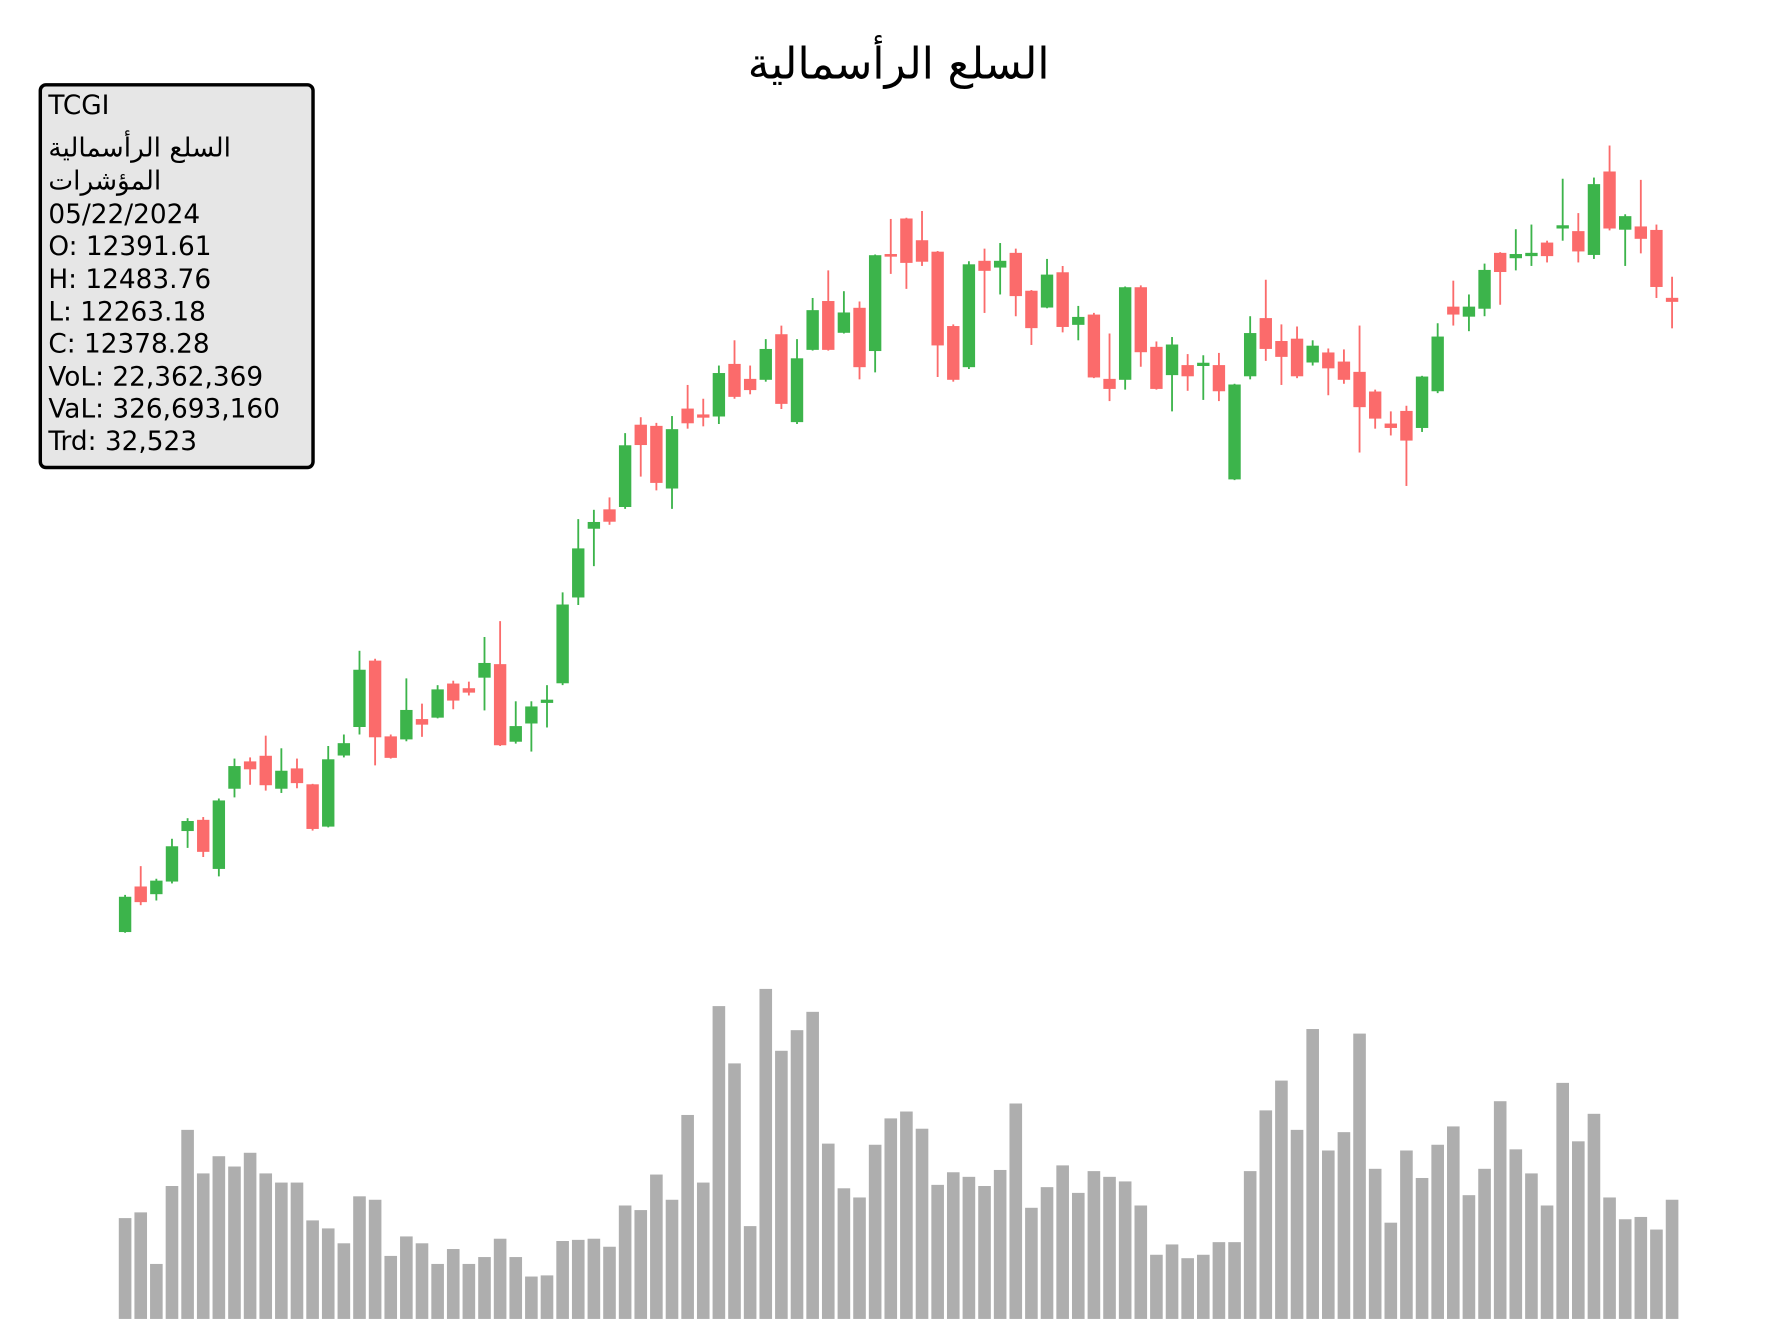 Image resolution: width=1788 pixels, height=1343 pixels. I want to click on info-line: VoL: 22,362,369, so click(155, 378).